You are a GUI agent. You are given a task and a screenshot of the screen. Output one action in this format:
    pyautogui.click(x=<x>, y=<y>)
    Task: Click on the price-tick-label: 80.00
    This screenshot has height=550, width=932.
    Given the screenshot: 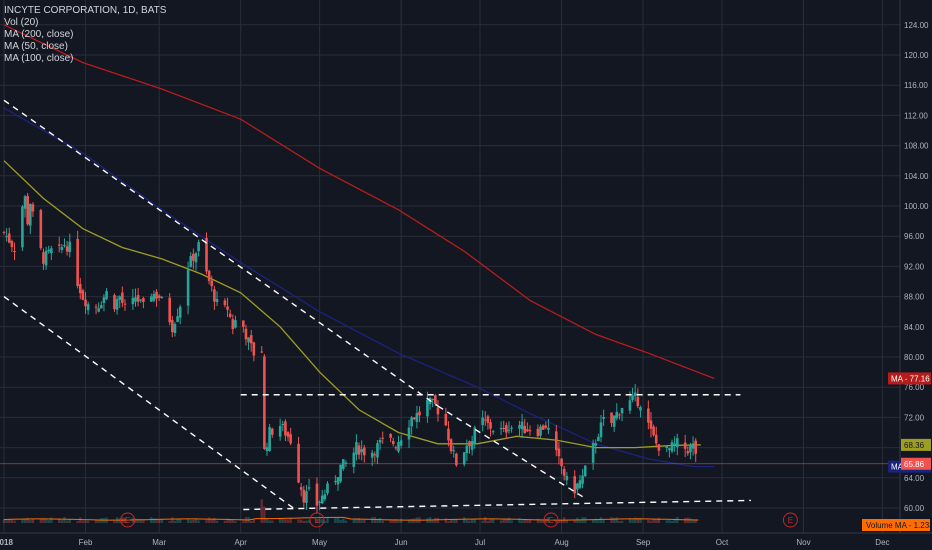 What is the action you would take?
    pyautogui.click(x=914, y=357)
    